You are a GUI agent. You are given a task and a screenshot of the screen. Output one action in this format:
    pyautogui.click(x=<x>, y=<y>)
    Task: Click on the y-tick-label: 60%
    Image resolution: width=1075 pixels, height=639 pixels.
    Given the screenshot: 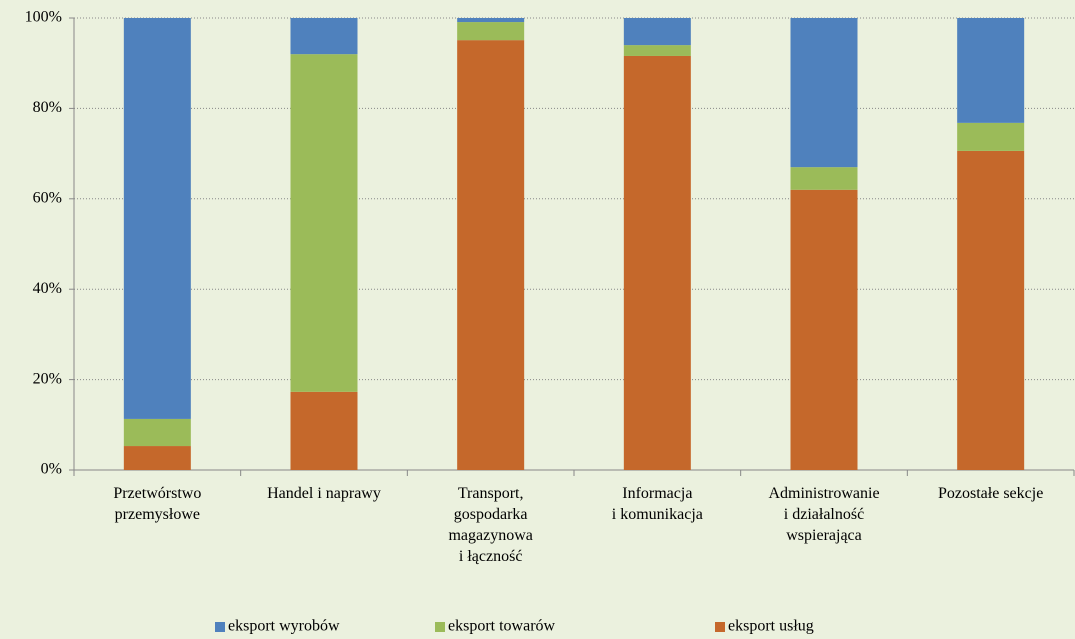 What is the action you would take?
    pyautogui.click(x=47, y=197)
    